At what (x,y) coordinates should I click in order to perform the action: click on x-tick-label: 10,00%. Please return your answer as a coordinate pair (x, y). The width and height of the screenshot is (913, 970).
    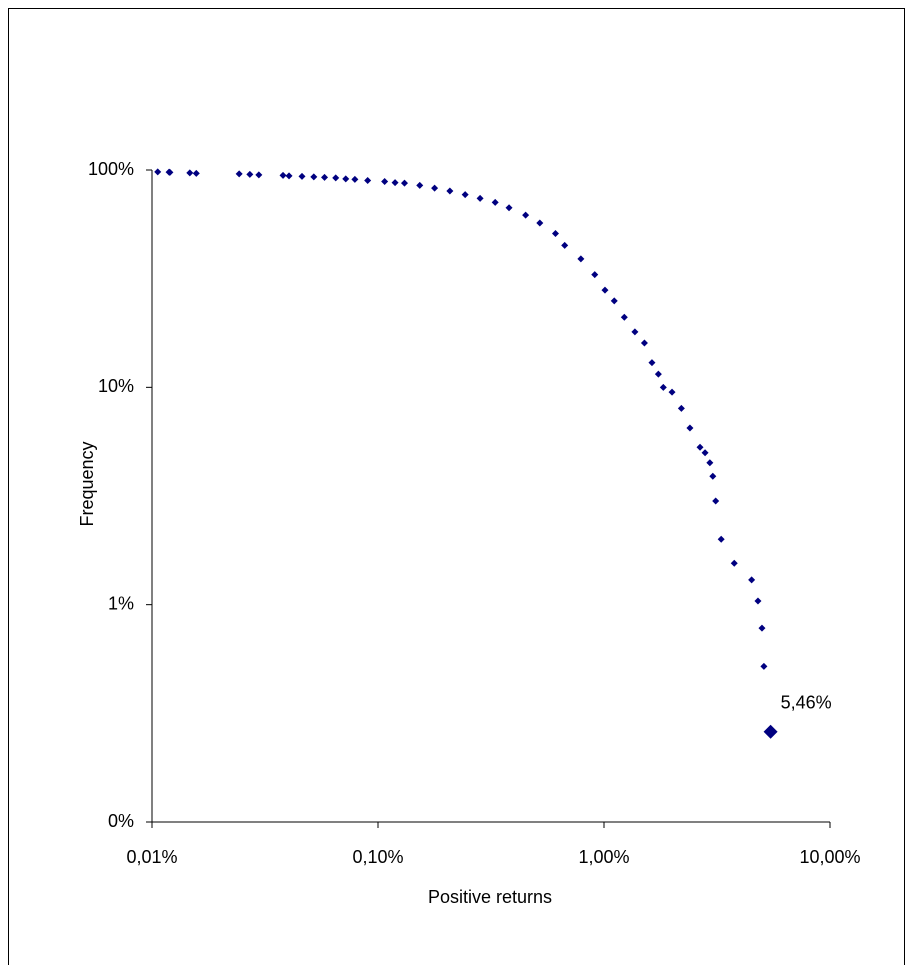
    Looking at the image, I should click on (829, 857).